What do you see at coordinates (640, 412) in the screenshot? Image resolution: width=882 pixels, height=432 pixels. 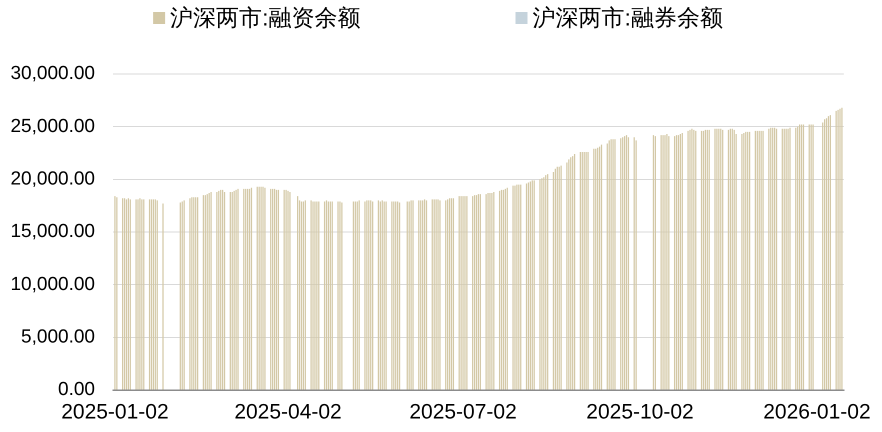 I see `x-tick-label: 2025-10-02` at bounding box center [640, 412].